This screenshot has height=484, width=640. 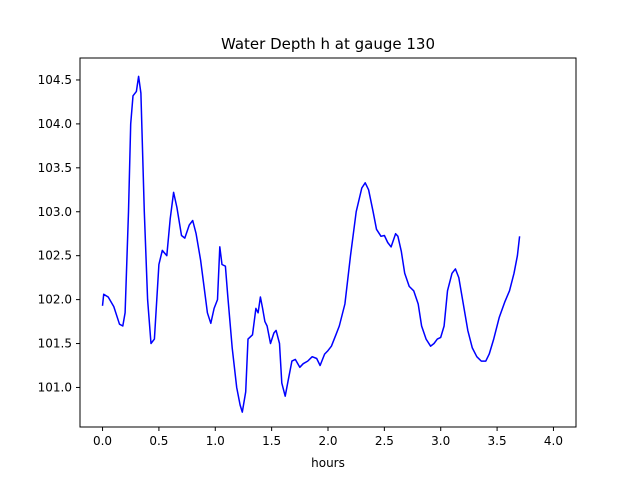 I want to click on x-tick-label: 0.5, so click(x=158, y=441).